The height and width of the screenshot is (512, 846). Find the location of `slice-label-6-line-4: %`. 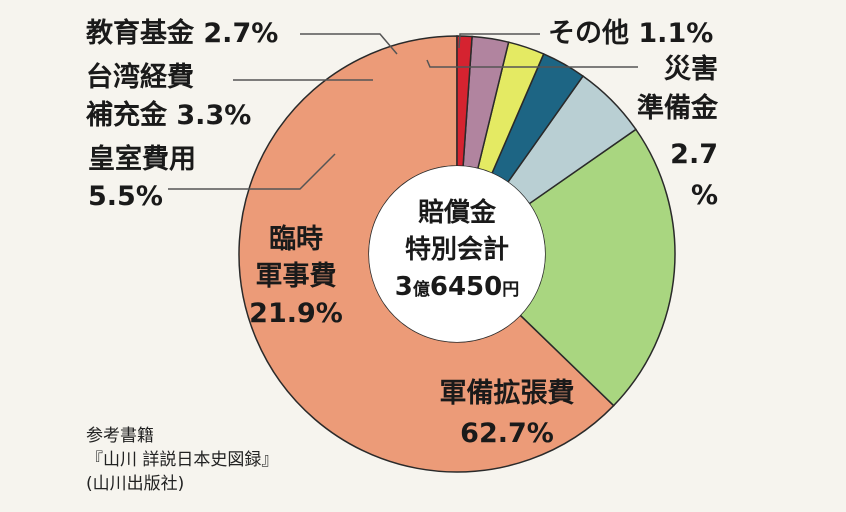

slice-label-6-line-4: % is located at coordinates (704, 195).